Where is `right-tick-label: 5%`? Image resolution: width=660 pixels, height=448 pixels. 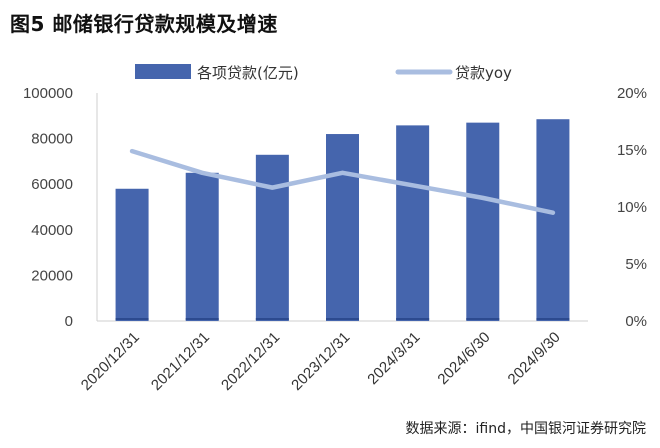
right-tick-label: 5% is located at coordinates (636, 264).